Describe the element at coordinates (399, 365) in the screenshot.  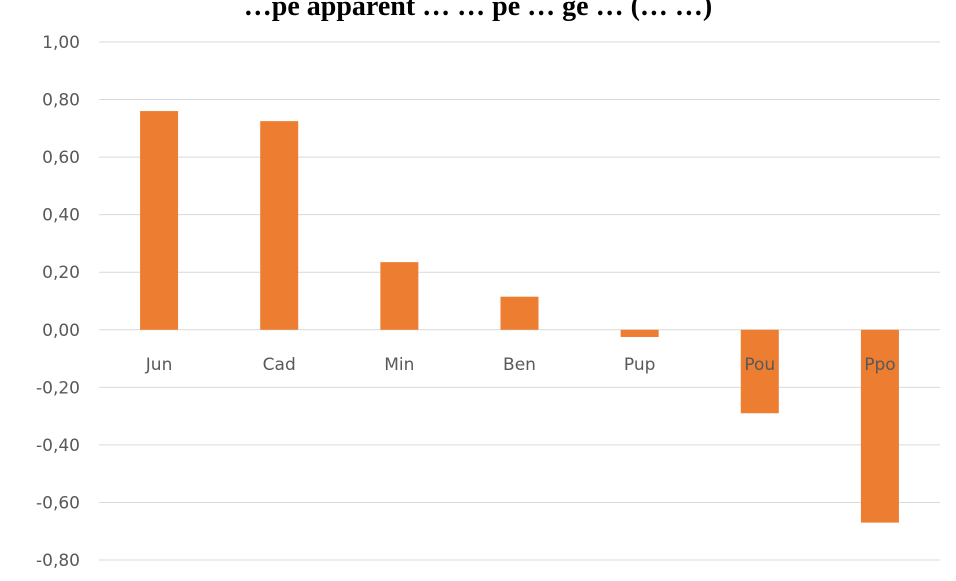
I see `category-label-min: Min` at that location.